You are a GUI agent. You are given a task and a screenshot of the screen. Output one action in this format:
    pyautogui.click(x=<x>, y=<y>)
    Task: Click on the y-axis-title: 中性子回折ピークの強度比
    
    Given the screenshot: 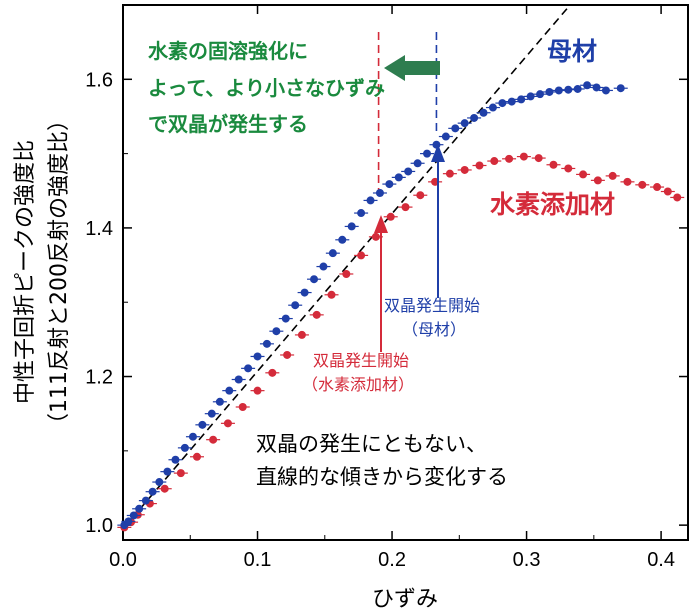 What is the action you would take?
    pyautogui.click(x=25, y=272)
    